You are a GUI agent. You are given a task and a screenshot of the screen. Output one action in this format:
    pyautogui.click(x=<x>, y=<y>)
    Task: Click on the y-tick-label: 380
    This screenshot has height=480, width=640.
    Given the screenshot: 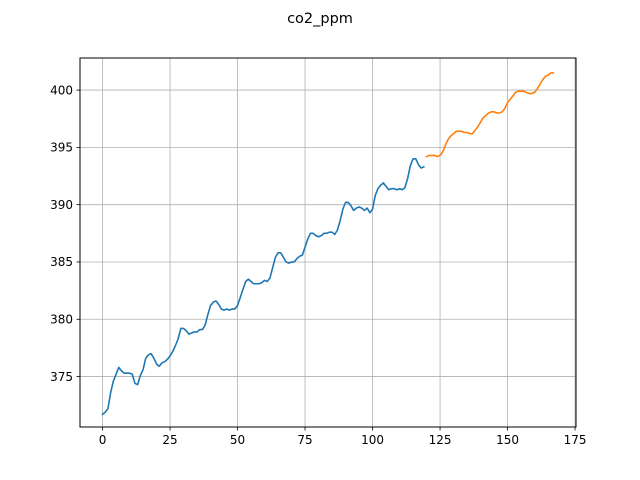 What is the action you would take?
    pyautogui.click(x=61, y=319)
    